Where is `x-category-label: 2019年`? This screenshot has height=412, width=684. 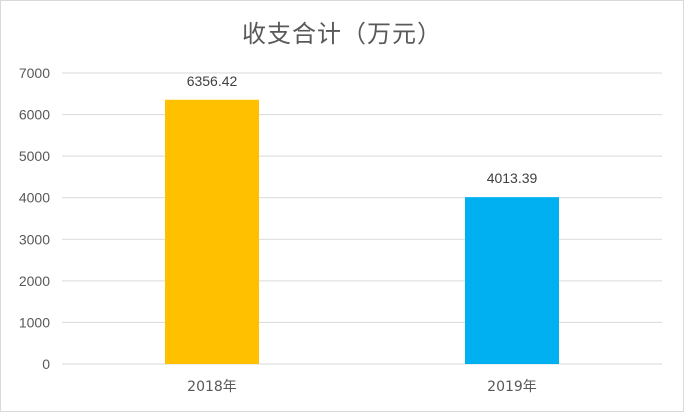
x-category-label: 2019年 is located at coordinates (512, 387).